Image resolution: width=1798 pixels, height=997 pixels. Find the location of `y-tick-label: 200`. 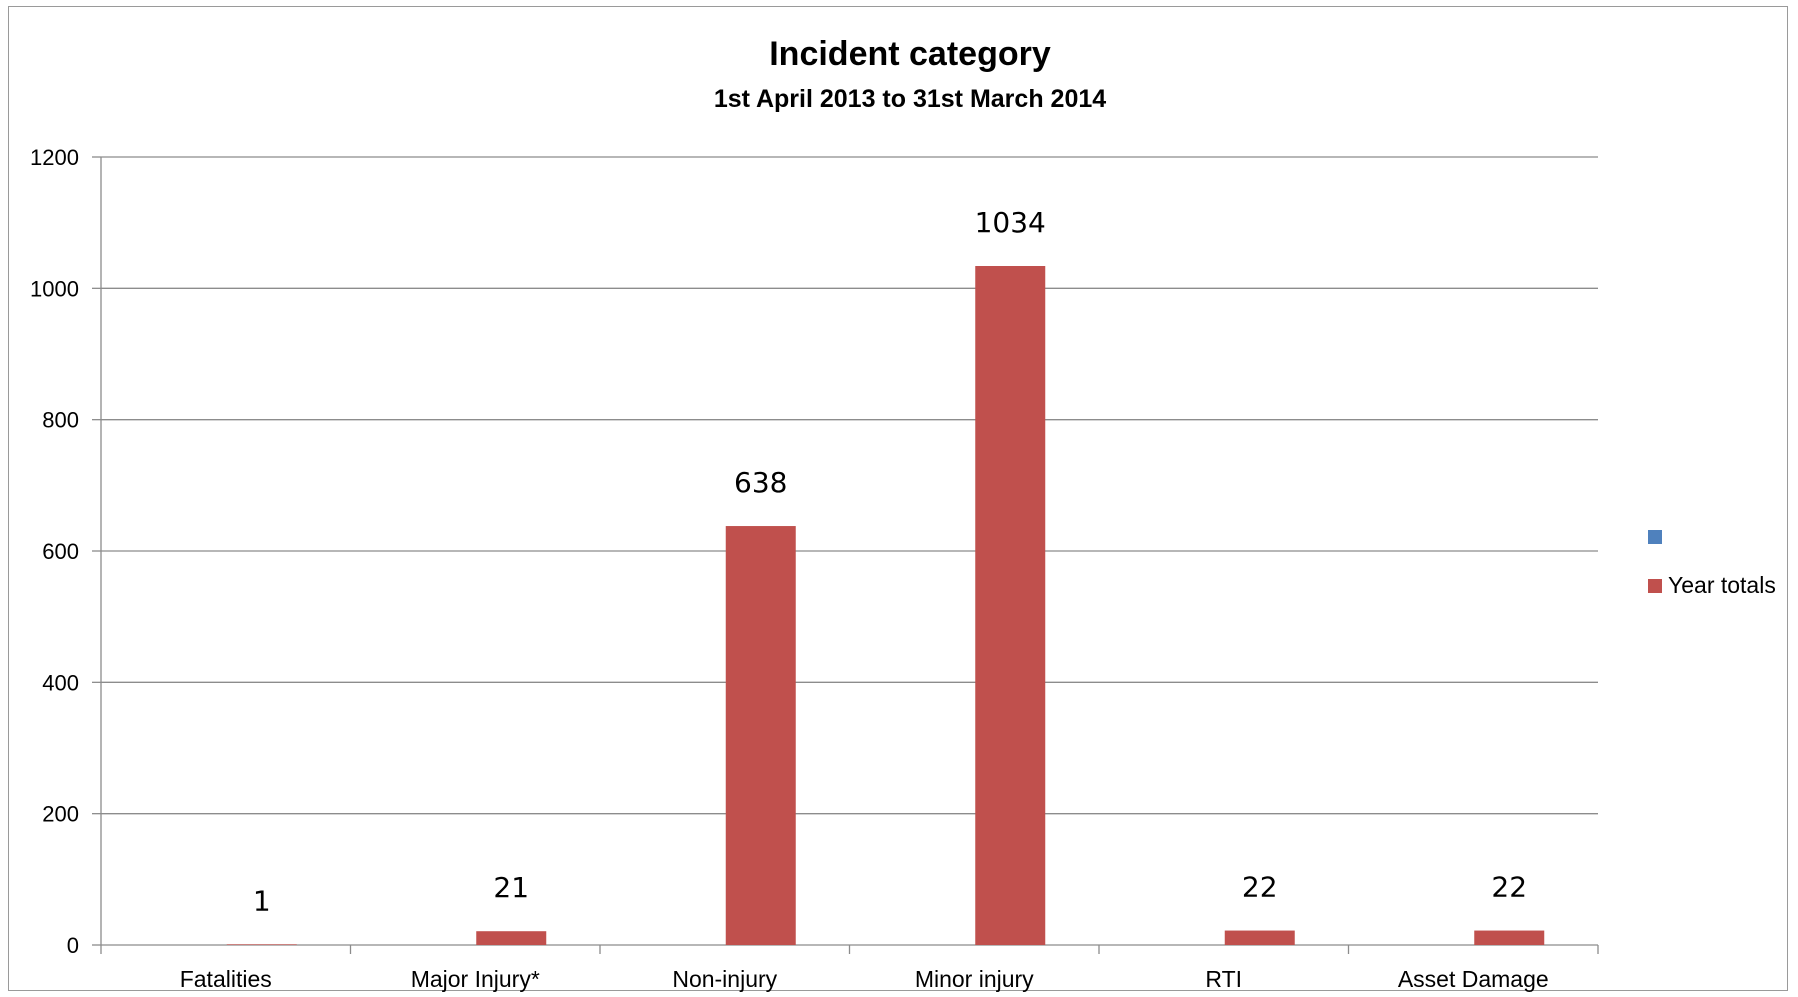

y-tick-label: 200 is located at coordinates (60, 814).